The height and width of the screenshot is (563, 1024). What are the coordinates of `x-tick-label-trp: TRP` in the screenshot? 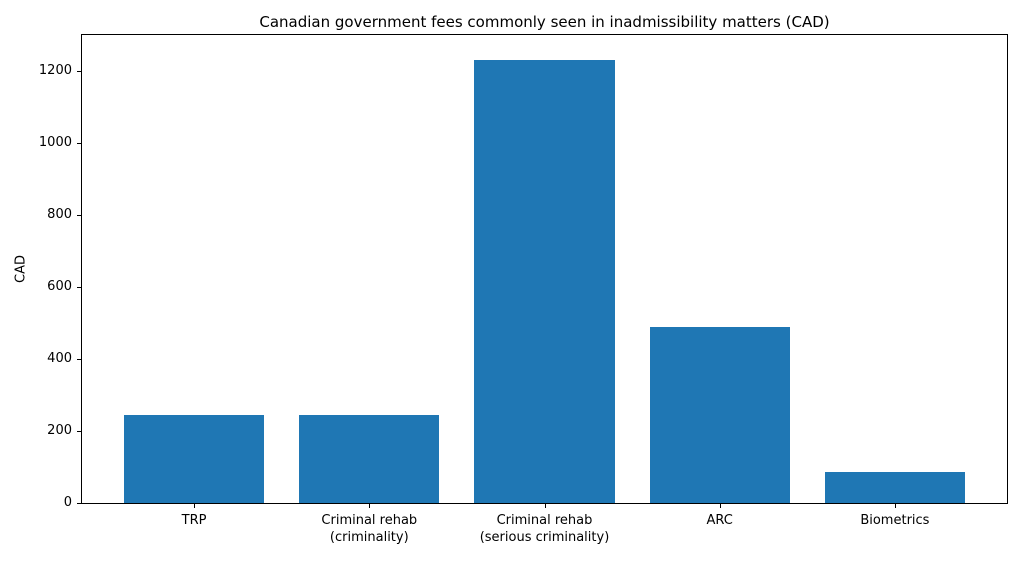 It's located at (194, 520).